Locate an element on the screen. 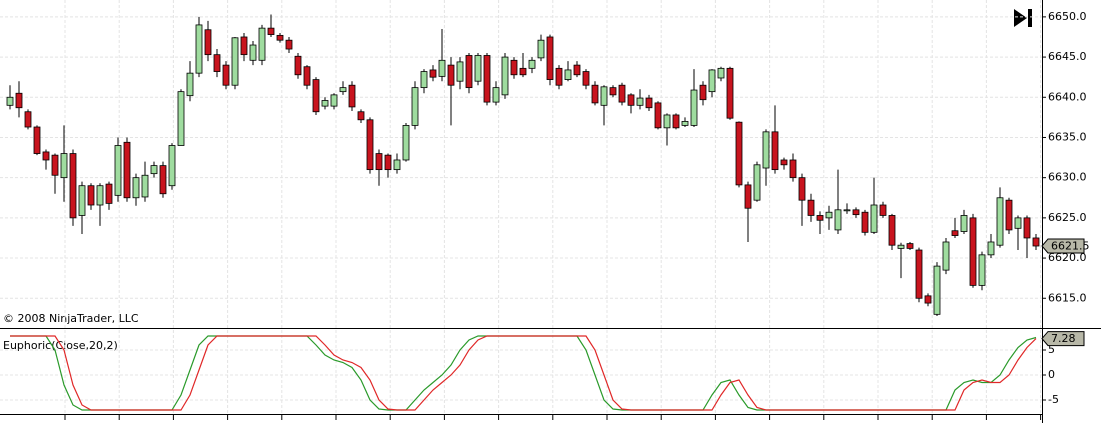 The image size is (1101, 423). y-tick-label: 6640.0 is located at coordinates (1067, 96).